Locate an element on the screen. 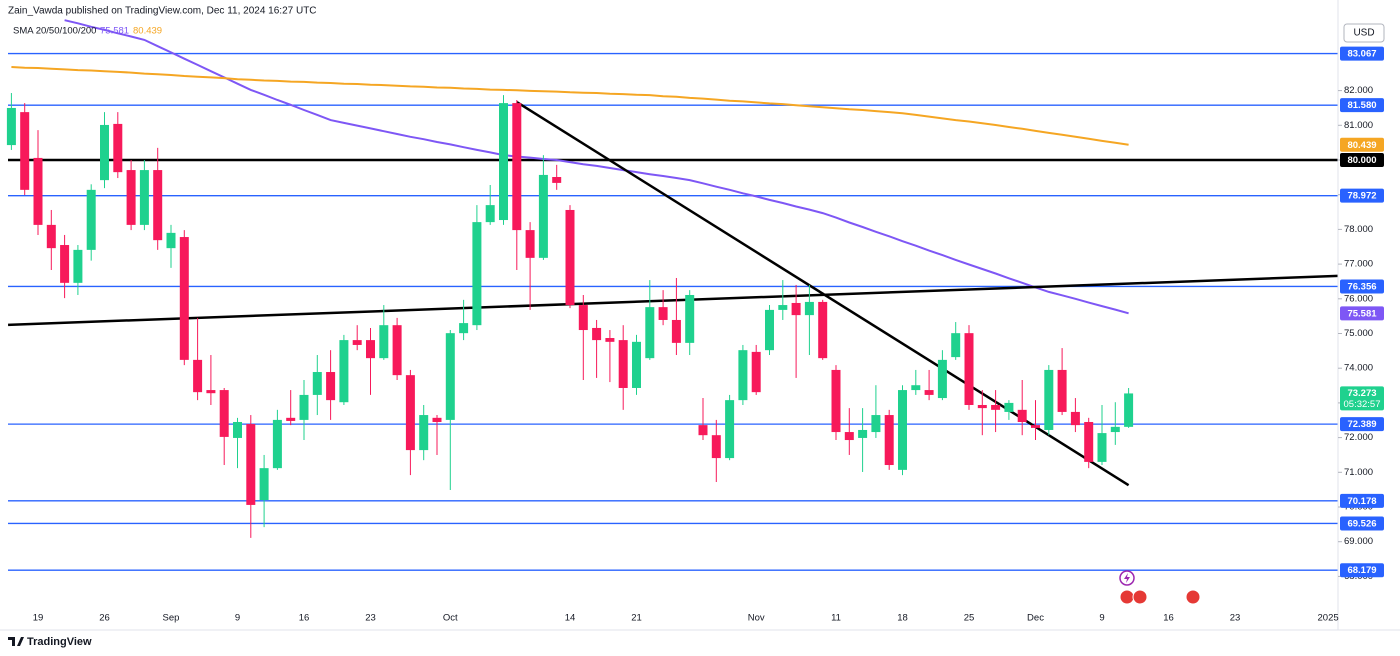  y-tick-label: 75.000 is located at coordinates (1358, 333).